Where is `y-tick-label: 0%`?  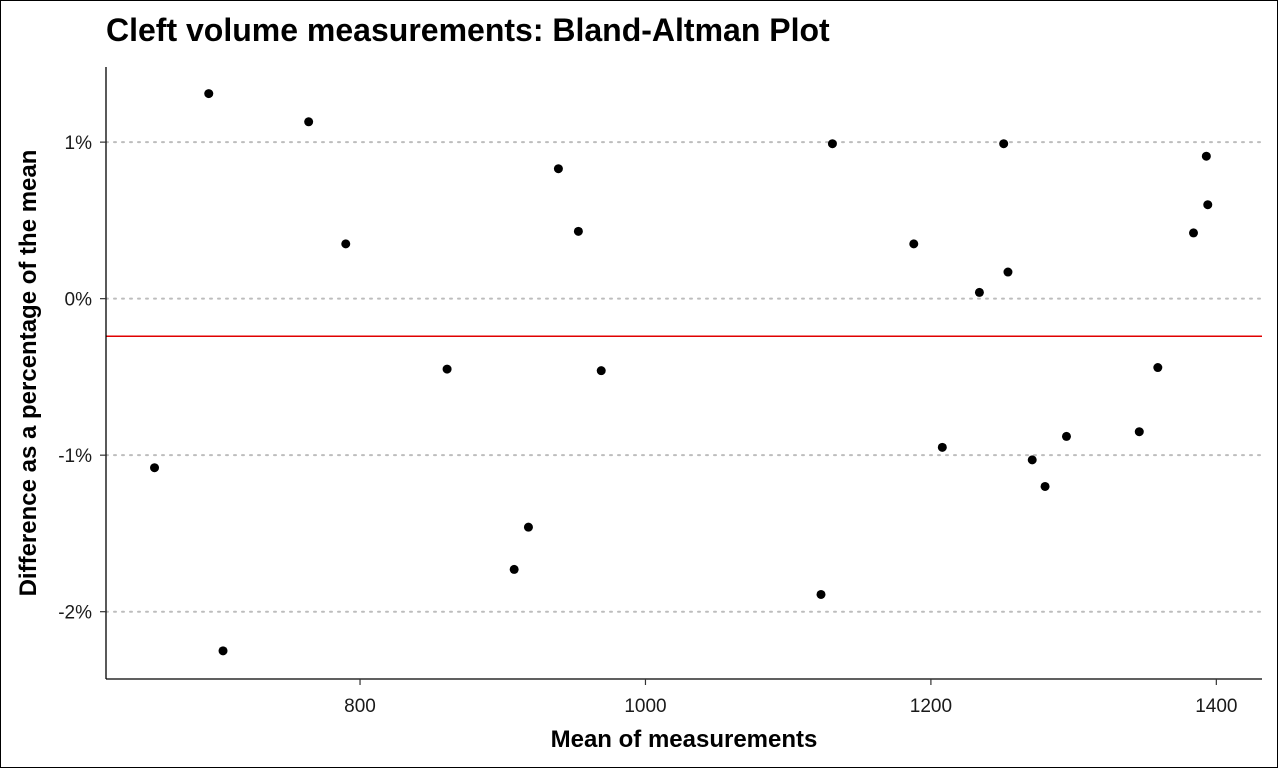 y-tick-label: 0% is located at coordinates (79, 300).